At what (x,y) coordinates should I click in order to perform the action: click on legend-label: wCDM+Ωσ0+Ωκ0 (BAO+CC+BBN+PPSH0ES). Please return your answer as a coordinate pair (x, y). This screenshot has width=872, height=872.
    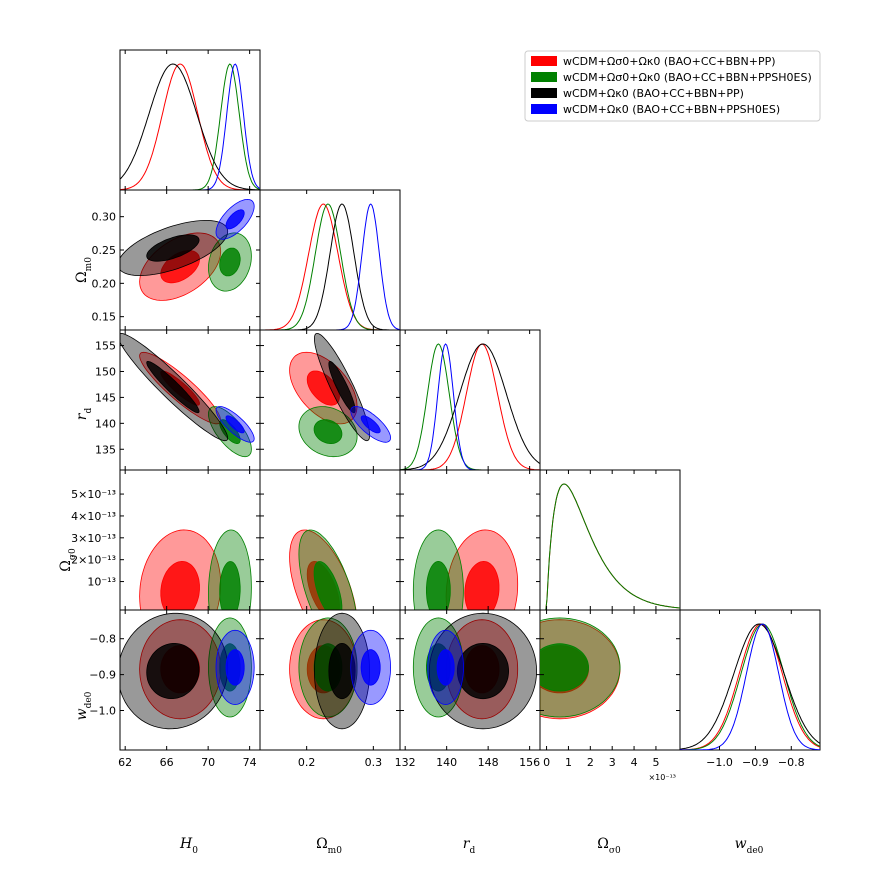
    Looking at the image, I should click on (687, 77).